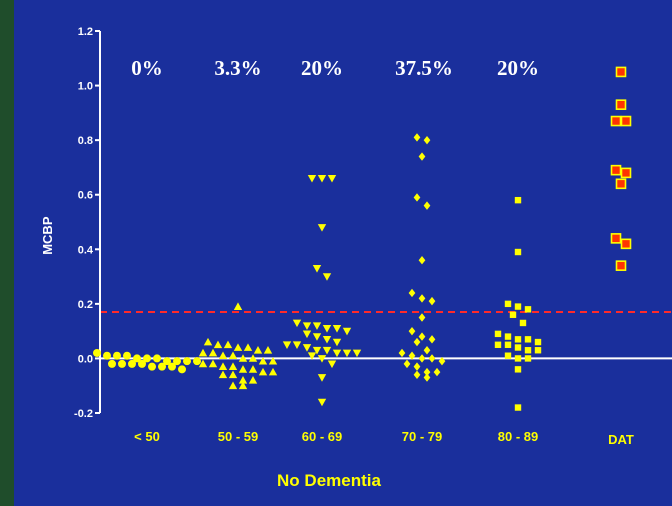 This screenshot has width=672, height=506. I want to click on group-label: No Dementia, so click(329, 480).